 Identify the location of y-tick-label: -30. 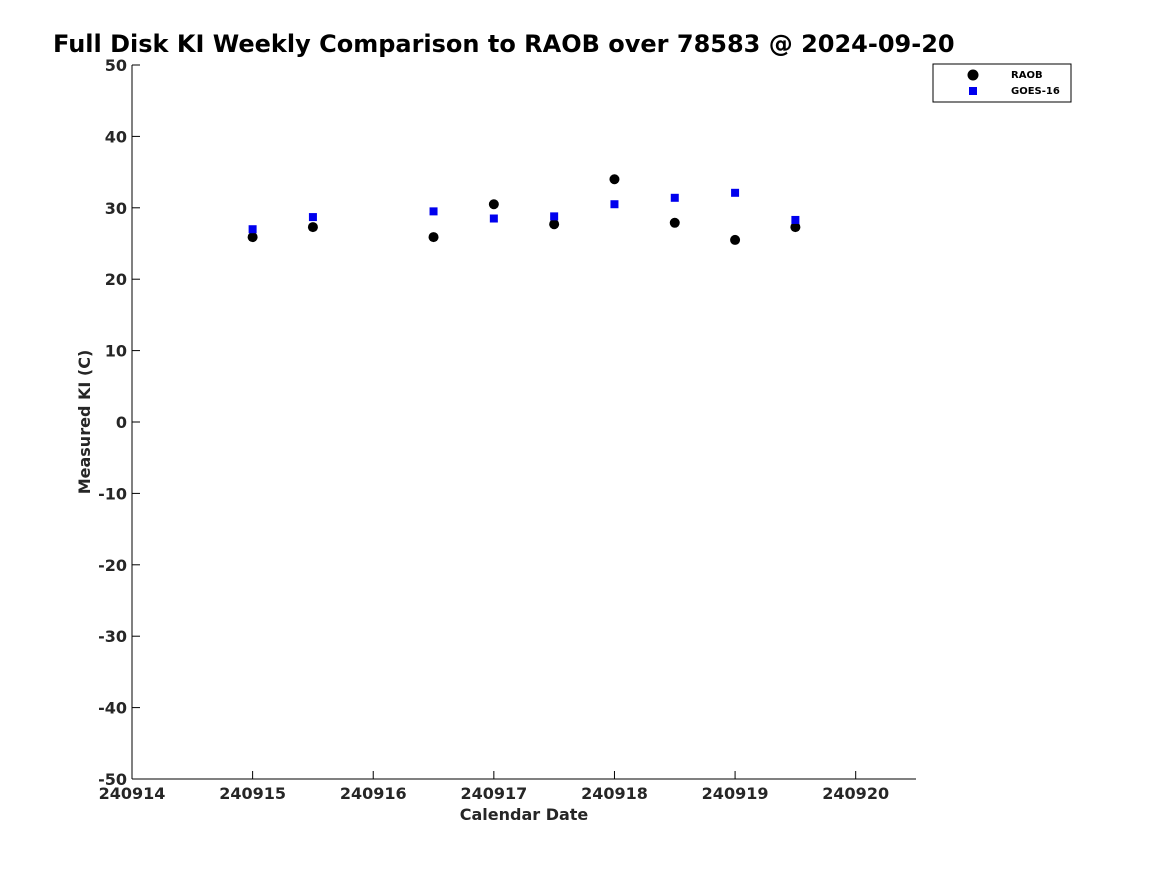
(112, 636).